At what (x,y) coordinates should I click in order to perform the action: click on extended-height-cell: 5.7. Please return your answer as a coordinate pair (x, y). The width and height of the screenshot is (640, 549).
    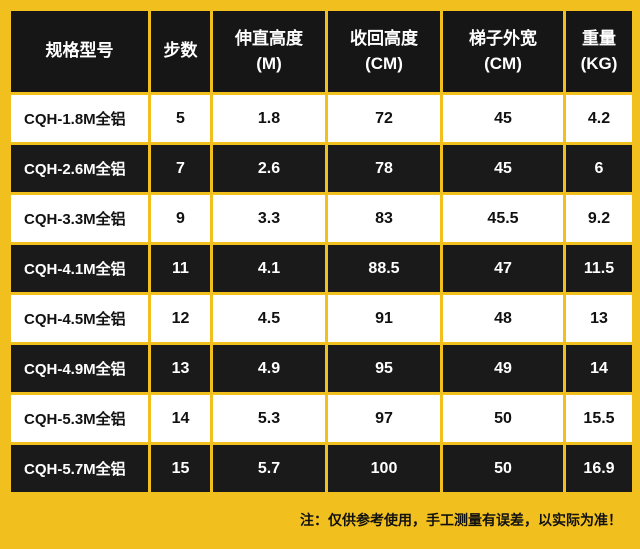
    Looking at the image, I should click on (269, 468).